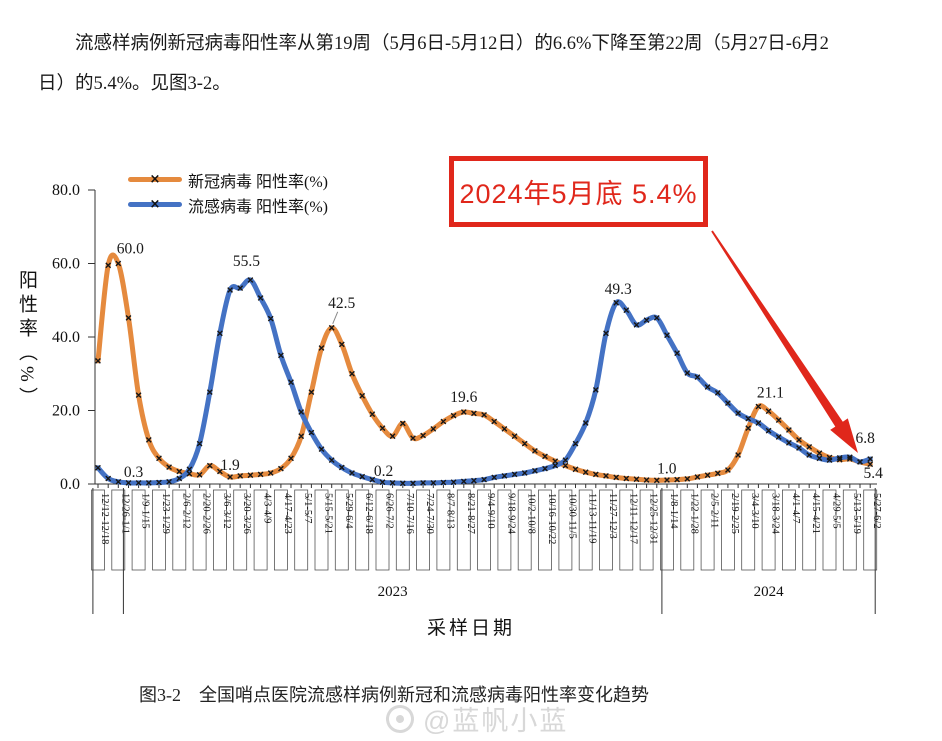 This screenshot has height=741, width=942. What do you see at coordinates (714, 510) in the screenshot?
I see `x-tick-label: 2/5-2/11` at bounding box center [714, 510].